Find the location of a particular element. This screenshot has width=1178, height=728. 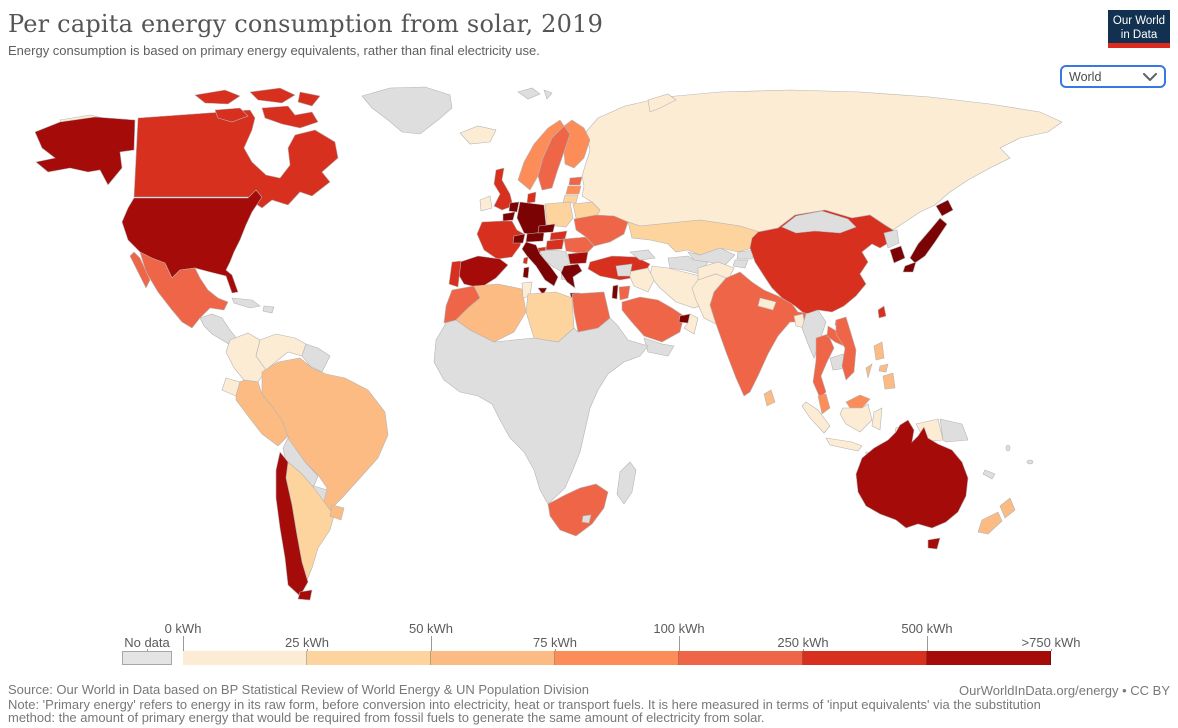

country-philippines-luzon is located at coordinates (879, 351).